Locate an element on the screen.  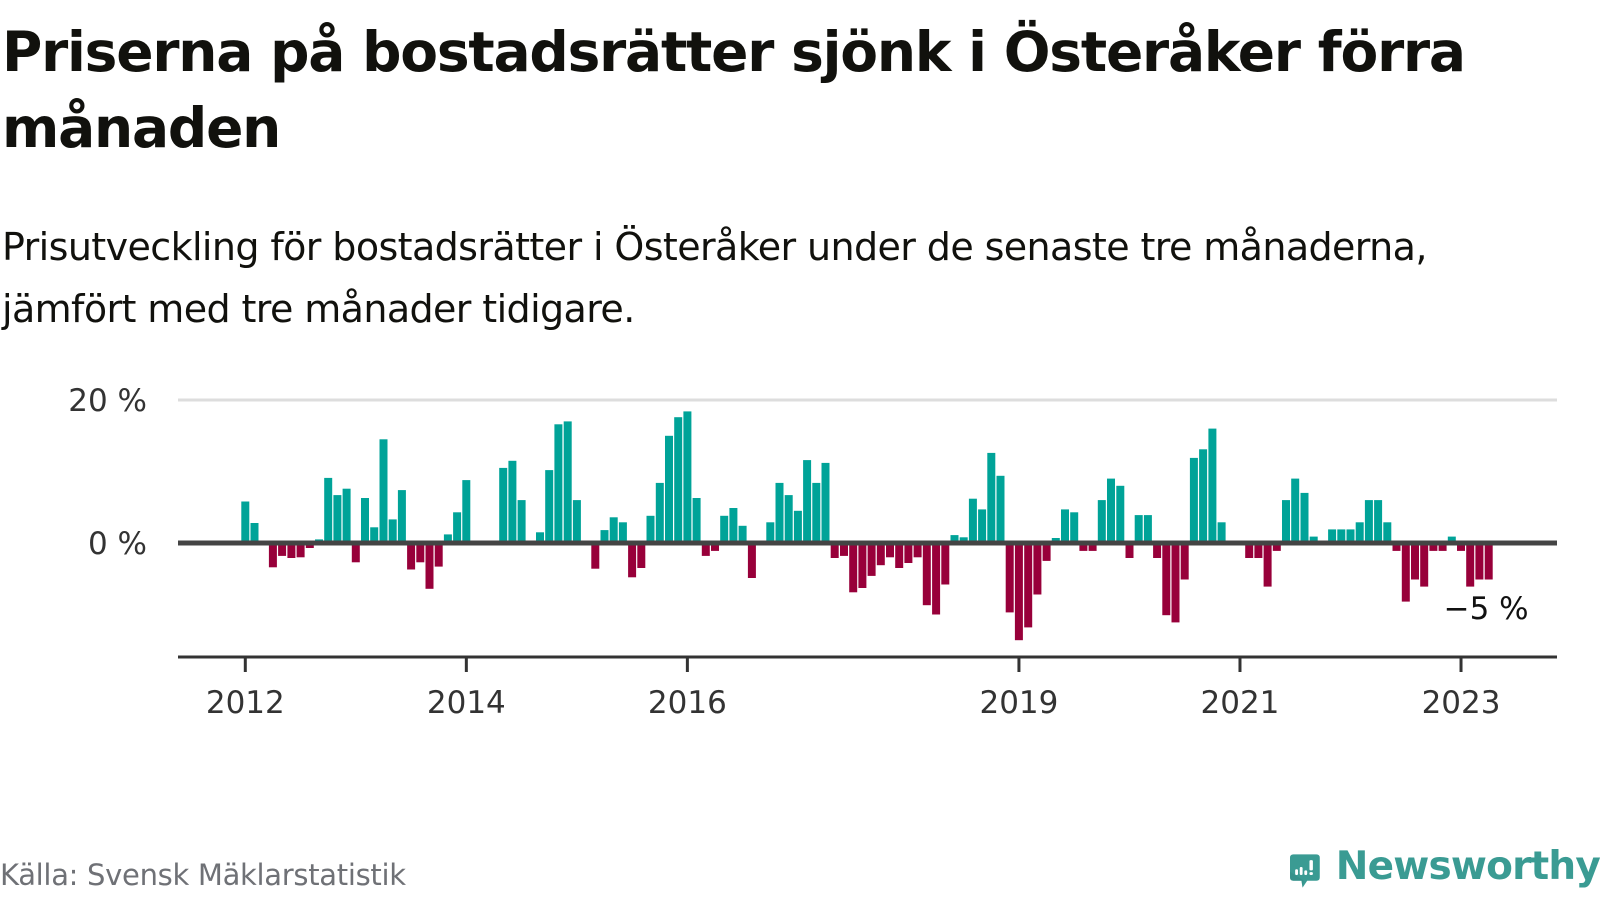
last-value-label: −5 % is located at coordinates (1486, 609).